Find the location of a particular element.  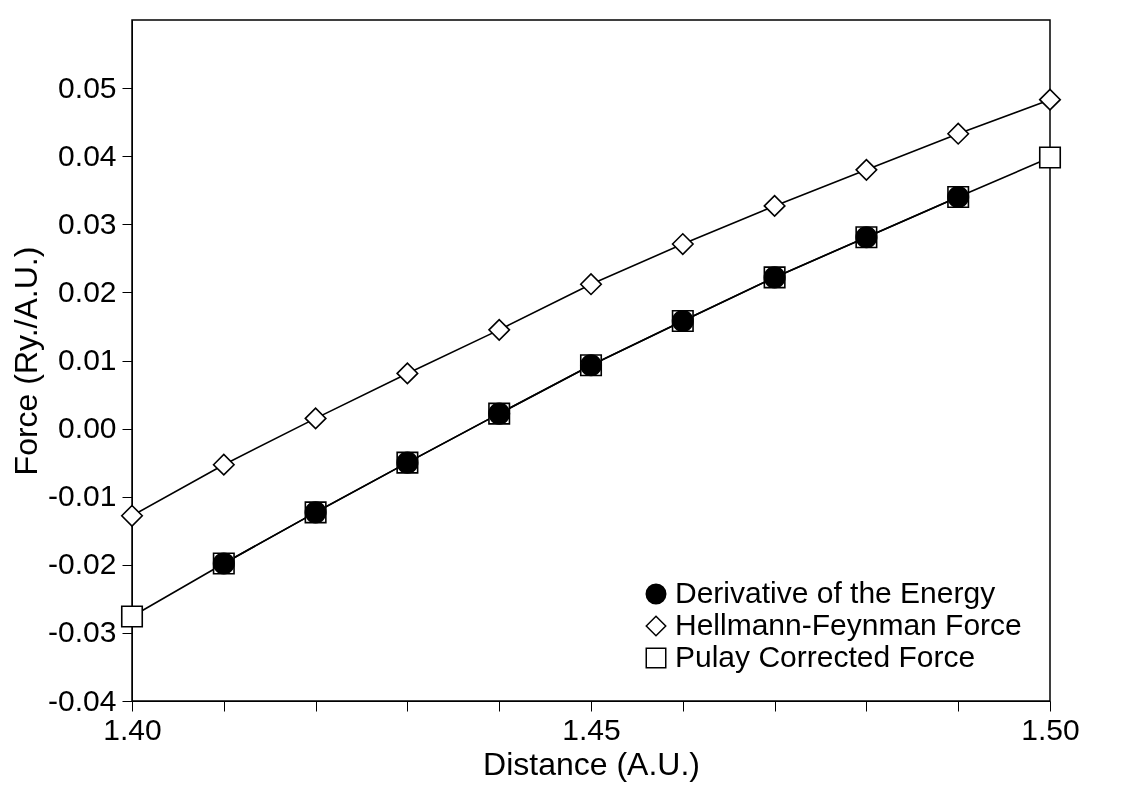

legend-label: Hellmann-Feynman Force is located at coordinates (848, 624).